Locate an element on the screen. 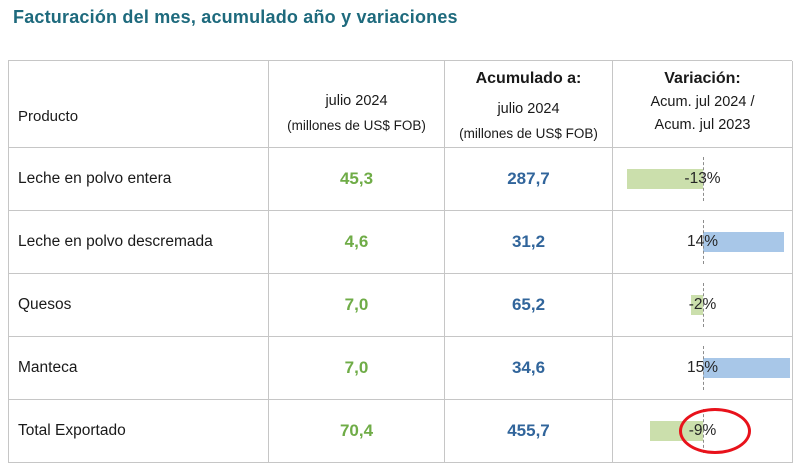 The width and height of the screenshot is (800, 474). variation-label: -9% is located at coordinates (702, 430).